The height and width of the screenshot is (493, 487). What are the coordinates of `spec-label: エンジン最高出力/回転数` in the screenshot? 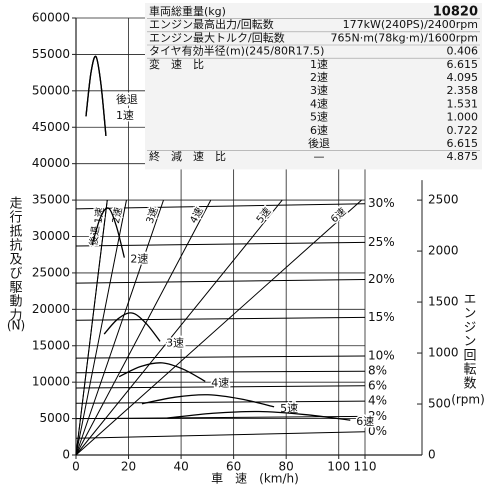 It's located at (211, 24).